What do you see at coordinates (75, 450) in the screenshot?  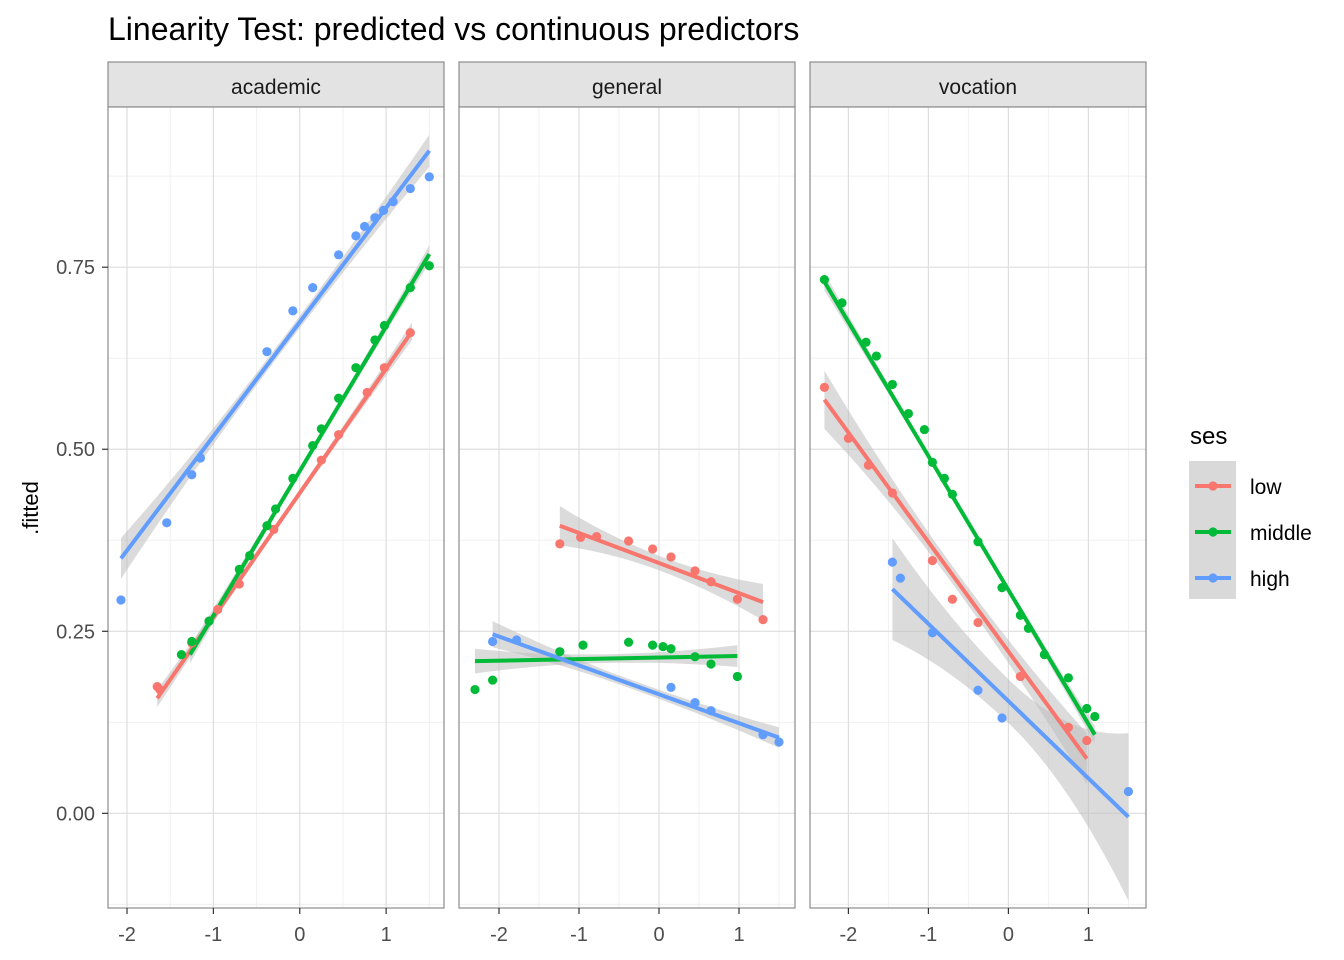 I see `y-tick-label: 0.50` at bounding box center [75, 450].